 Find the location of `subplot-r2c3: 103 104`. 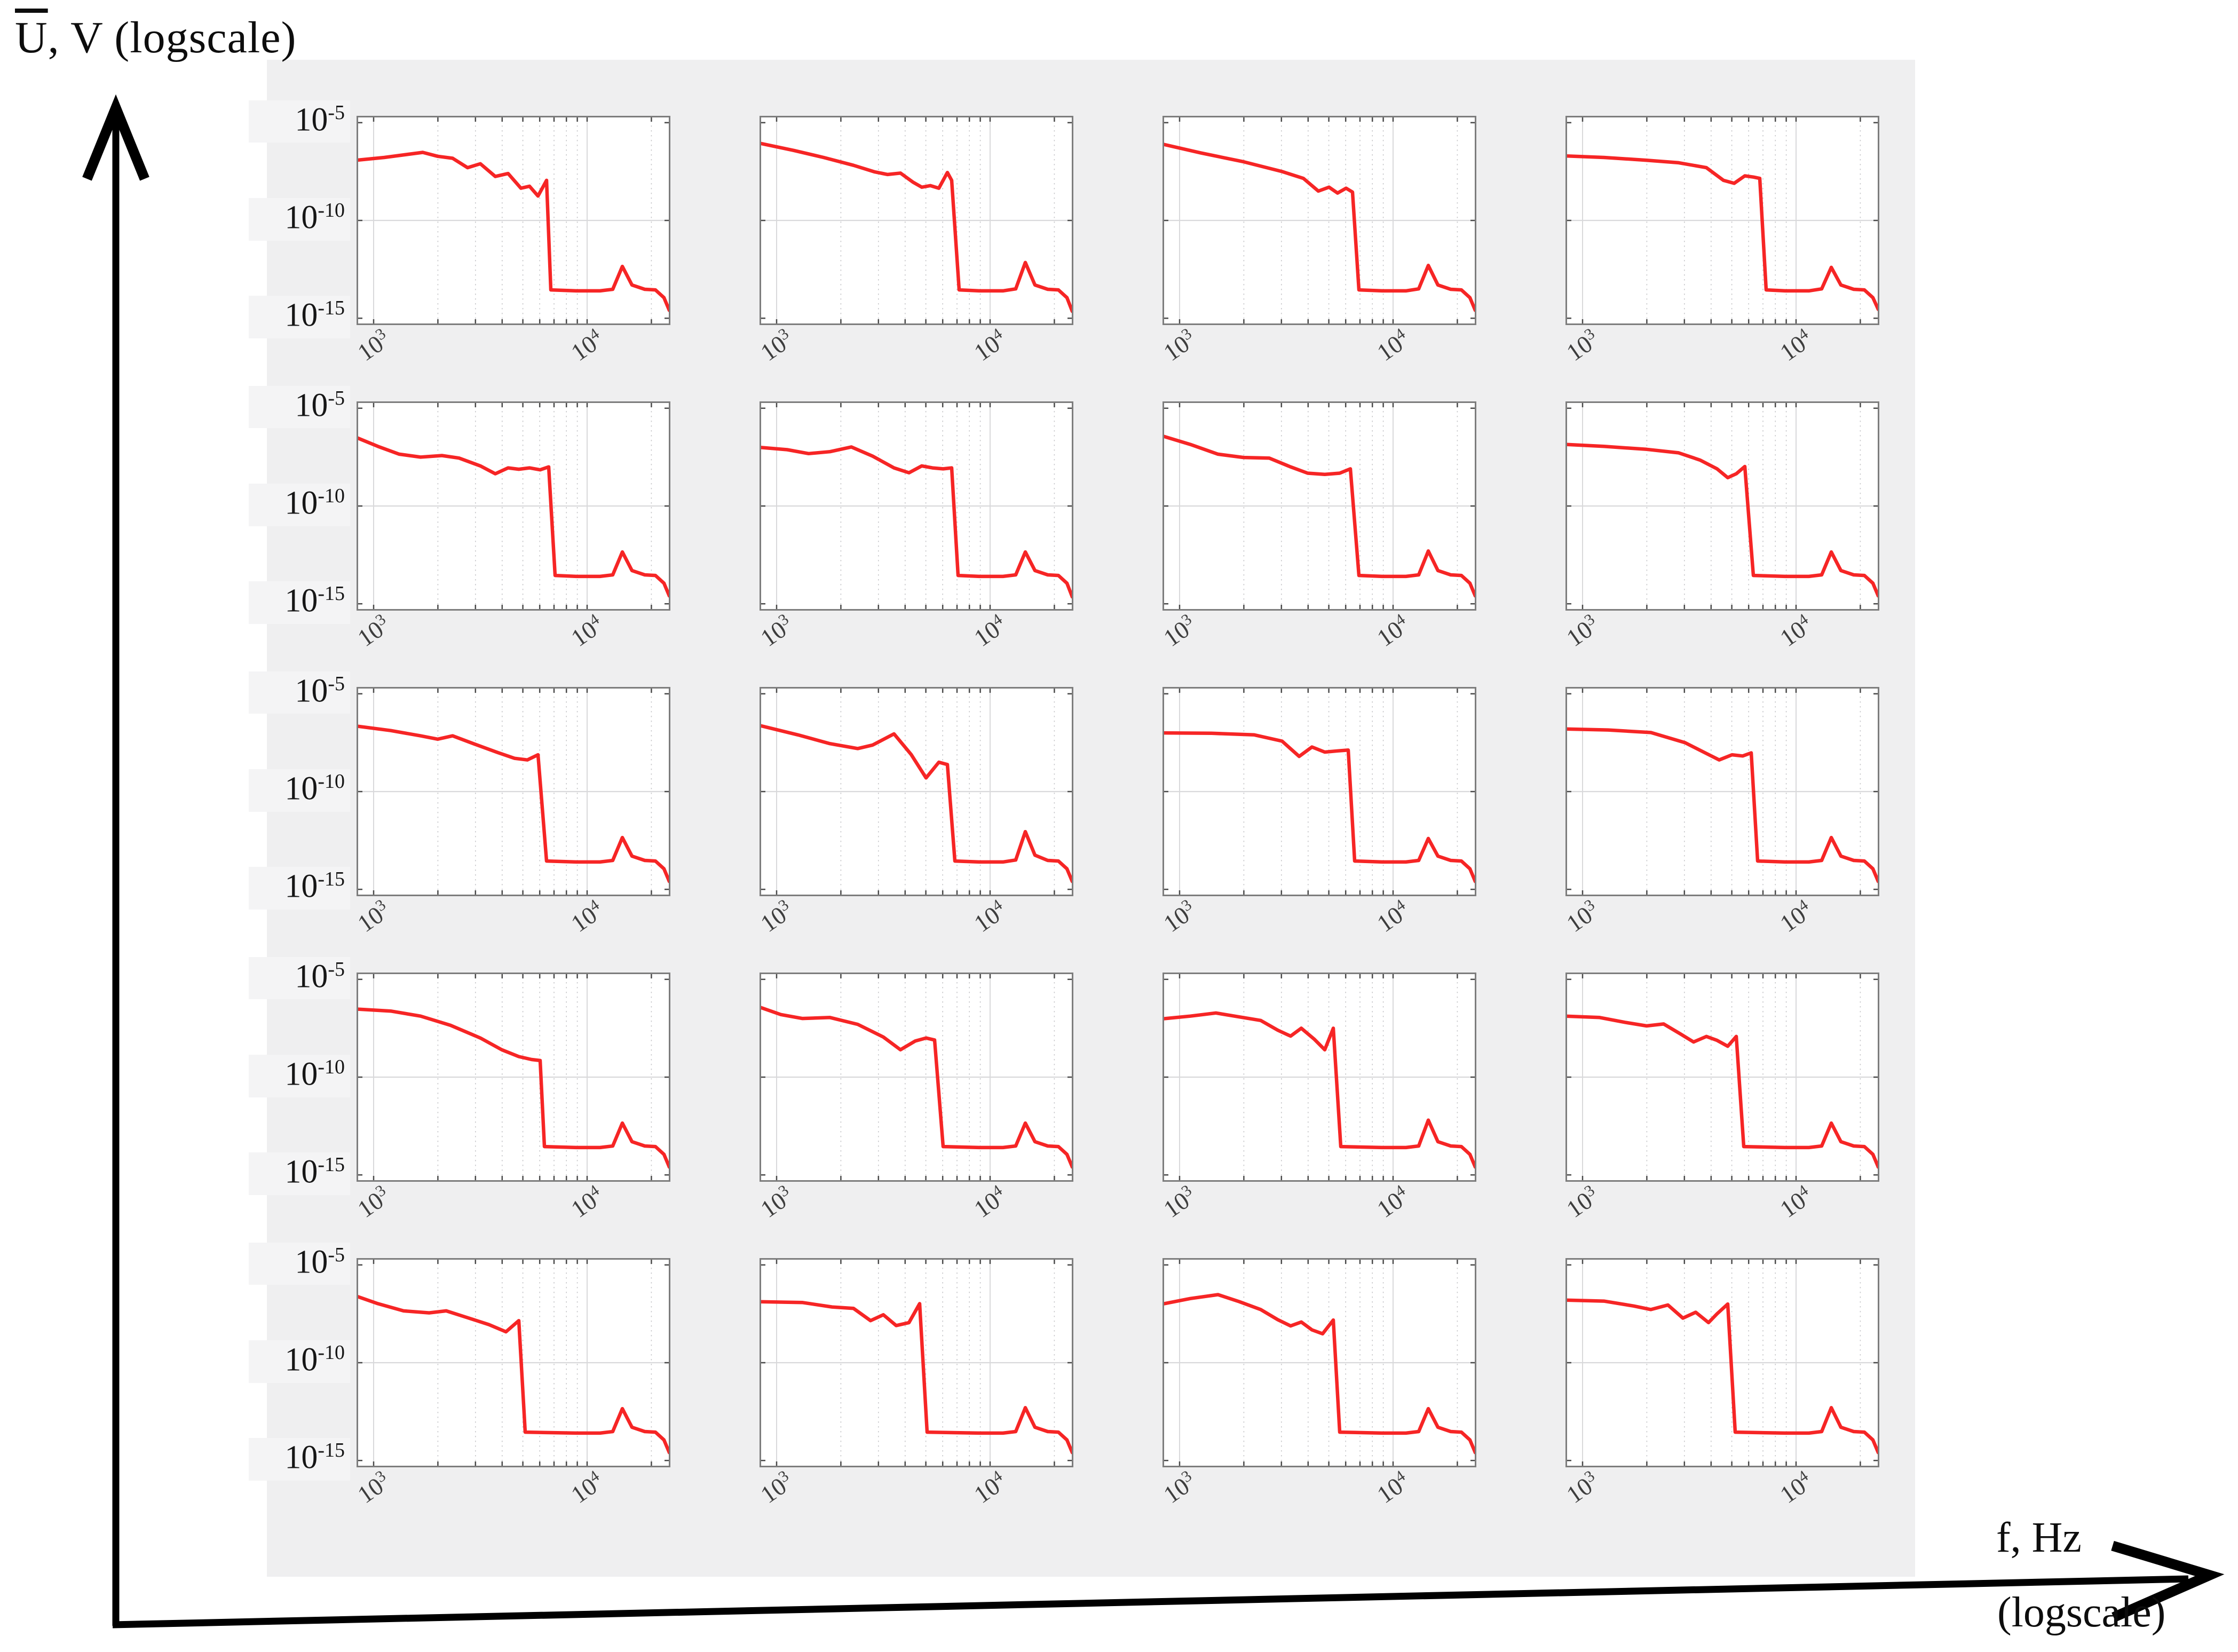

subplot-r2c3: 103 104 is located at coordinates (1317, 526).